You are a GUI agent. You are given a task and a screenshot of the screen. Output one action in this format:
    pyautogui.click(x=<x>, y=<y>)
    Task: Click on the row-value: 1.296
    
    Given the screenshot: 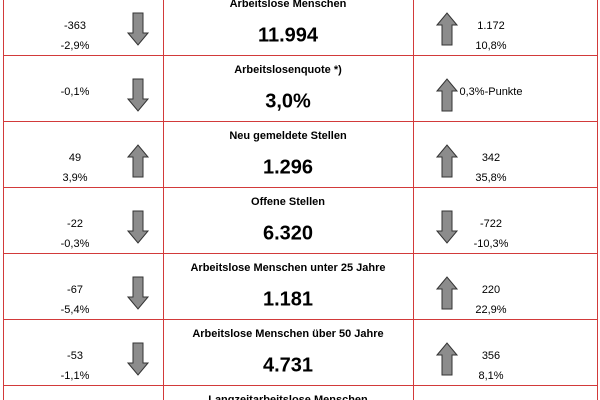 What is the action you would take?
    pyautogui.click(x=288, y=167)
    